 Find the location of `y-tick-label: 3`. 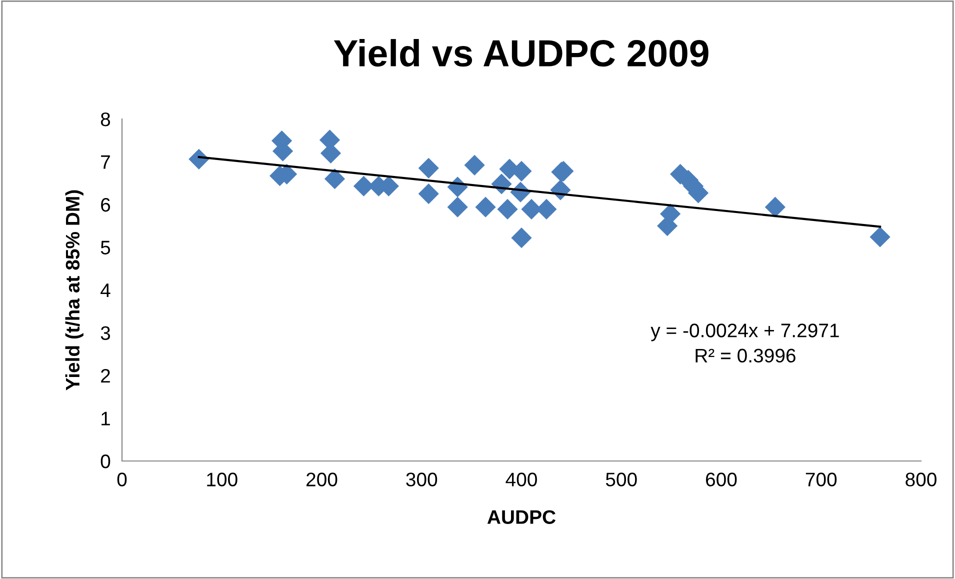

y-tick-label: 3 is located at coordinates (105, 333).